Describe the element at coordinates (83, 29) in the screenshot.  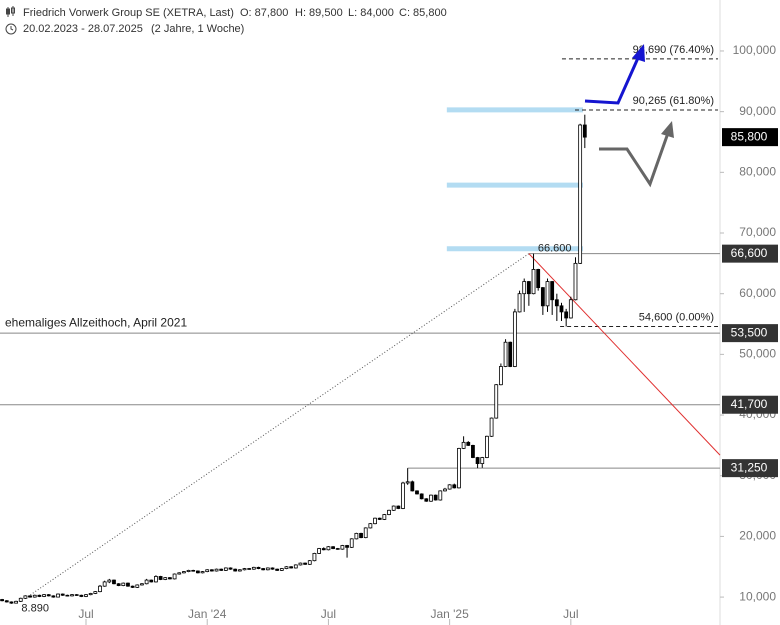
I see `subtitle: 20.02.2023 - 28.07.2025` at that location.